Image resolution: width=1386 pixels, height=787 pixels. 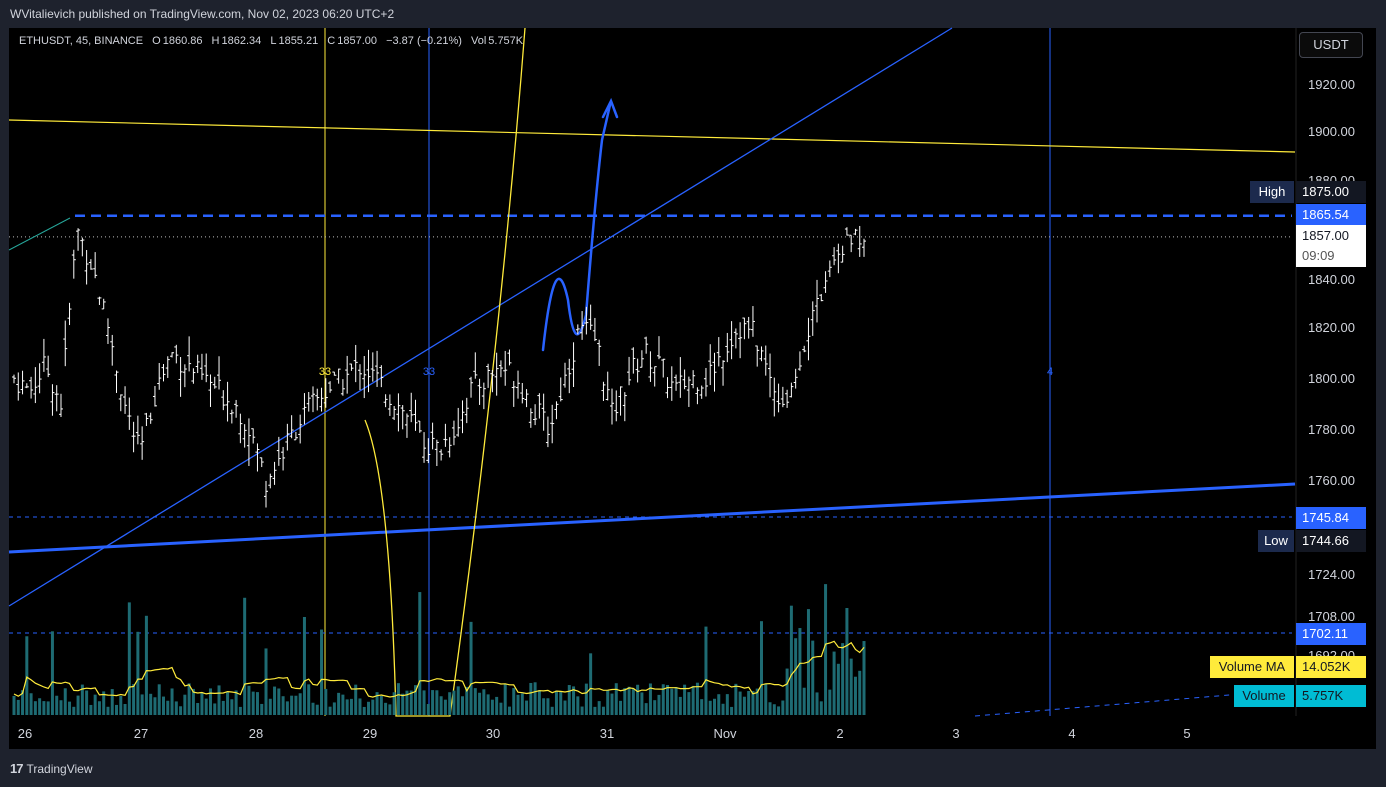 What do you see at coordinates (325, 372) in the screenshot?
I see `vertical-marker-label: 33` at bounding box center [325, 372].